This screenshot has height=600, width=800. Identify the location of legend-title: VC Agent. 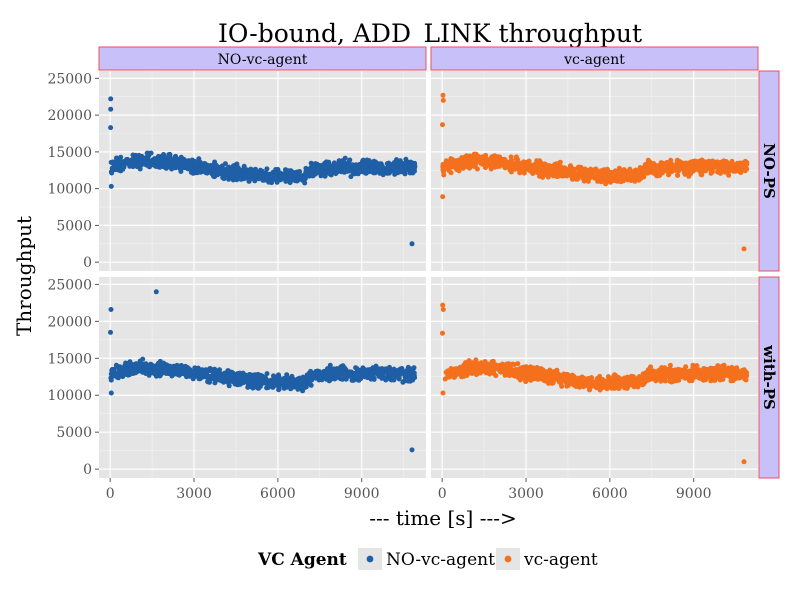
(302, 560).